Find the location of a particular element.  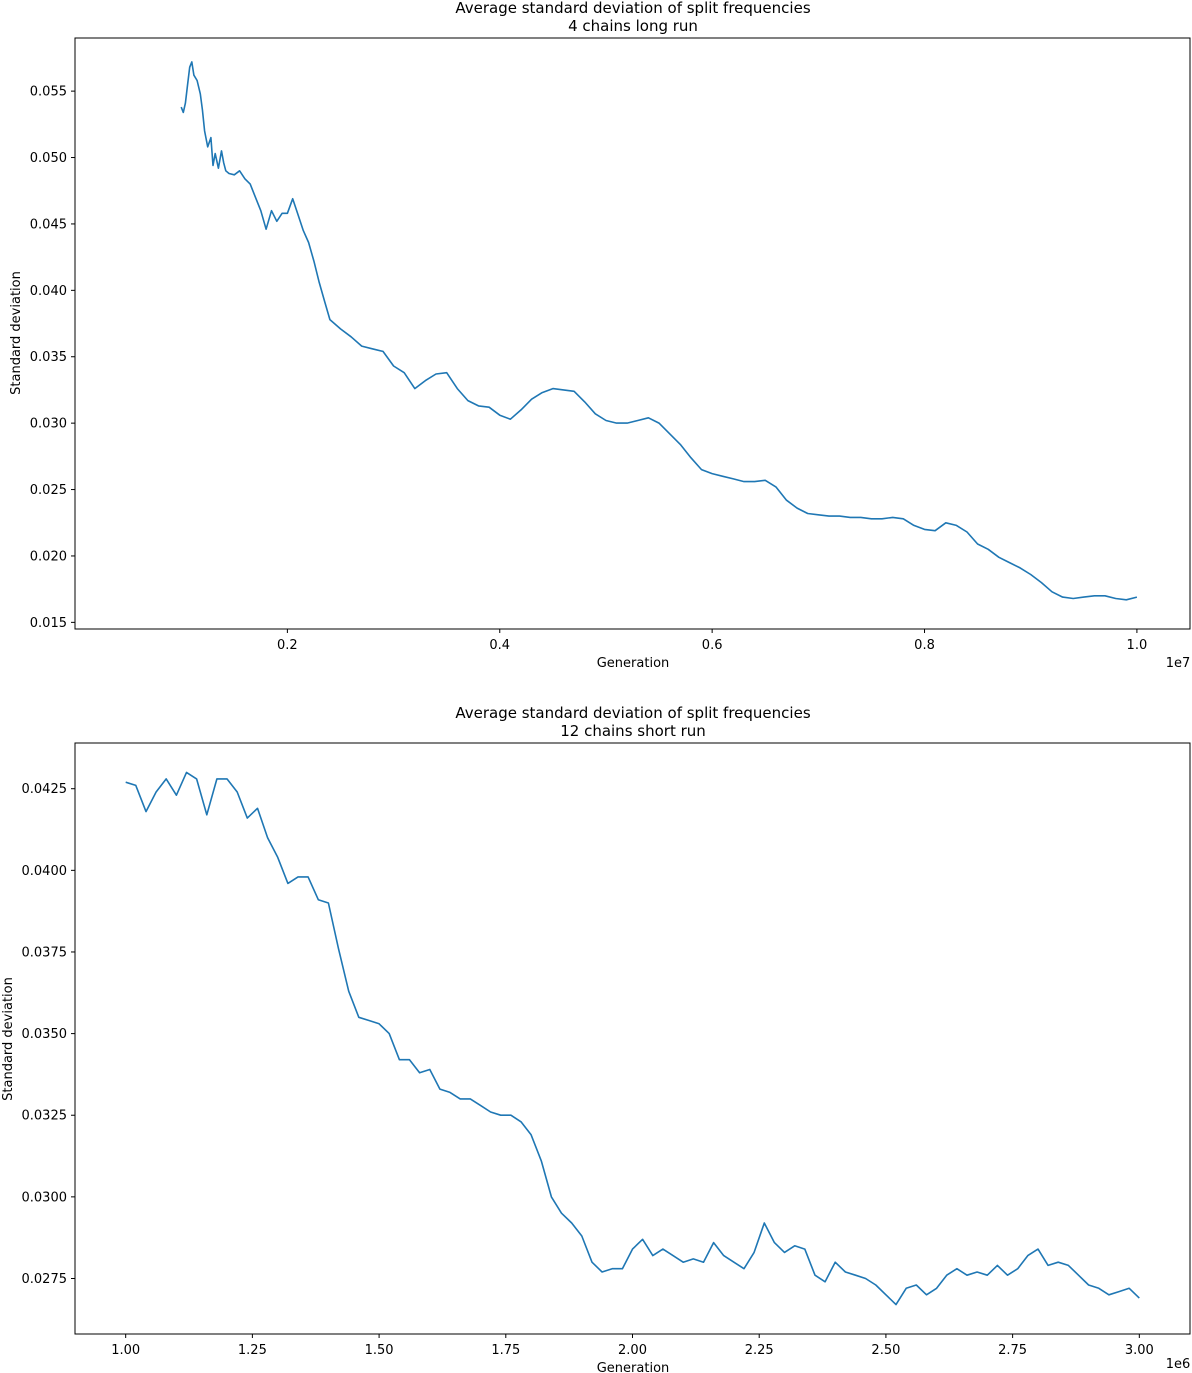

x-tick-label: 2.75 is located at coordinates (1012, 1350).